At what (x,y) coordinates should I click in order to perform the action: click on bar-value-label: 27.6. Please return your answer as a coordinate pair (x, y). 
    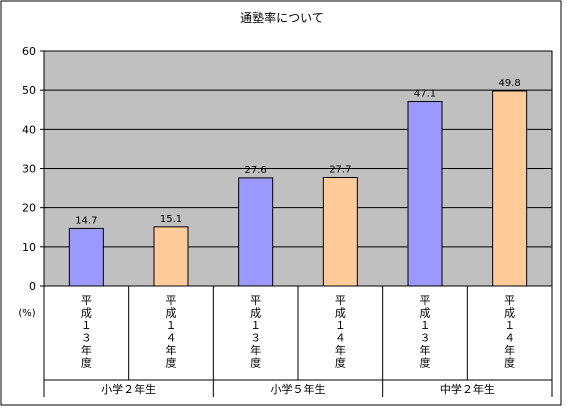
    Looking at the image, I should click on (256, 170).